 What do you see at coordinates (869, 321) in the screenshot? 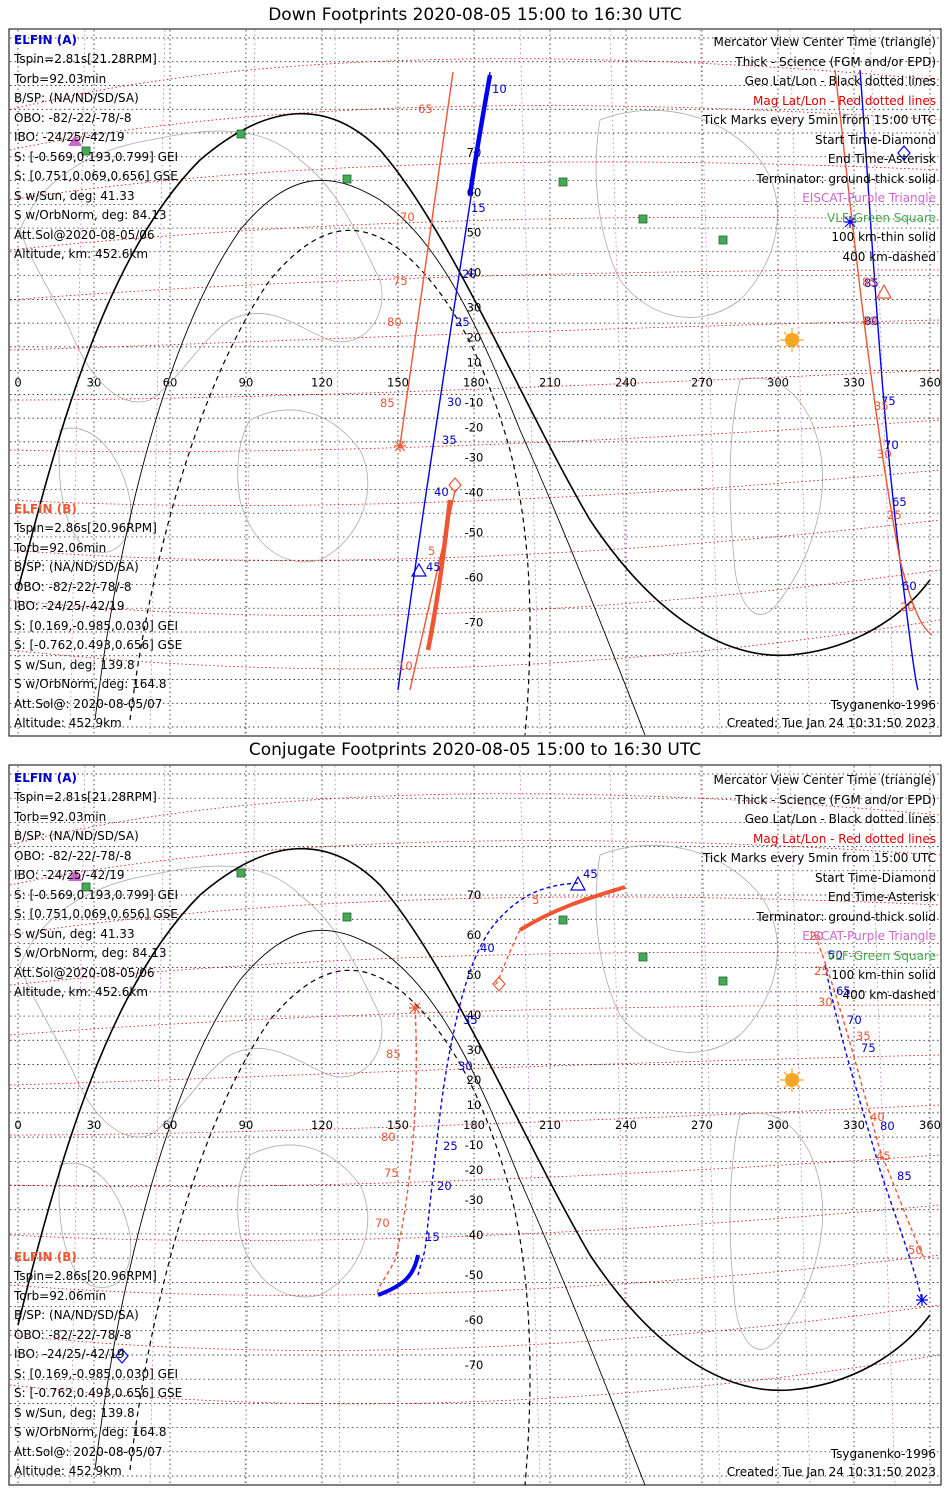
I see `track-tick-label: 80` at bounding box center [869, 321].